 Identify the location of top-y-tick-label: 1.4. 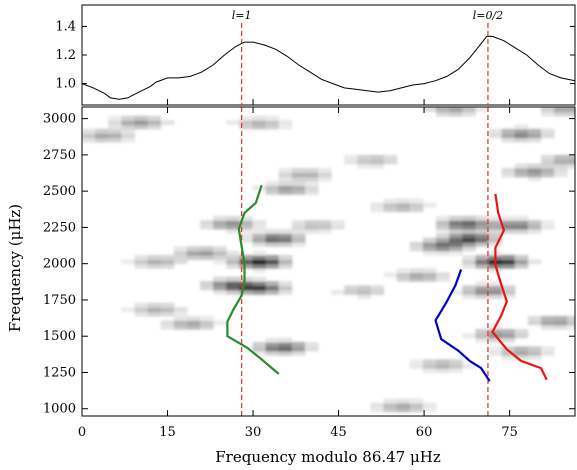
(65, 26).